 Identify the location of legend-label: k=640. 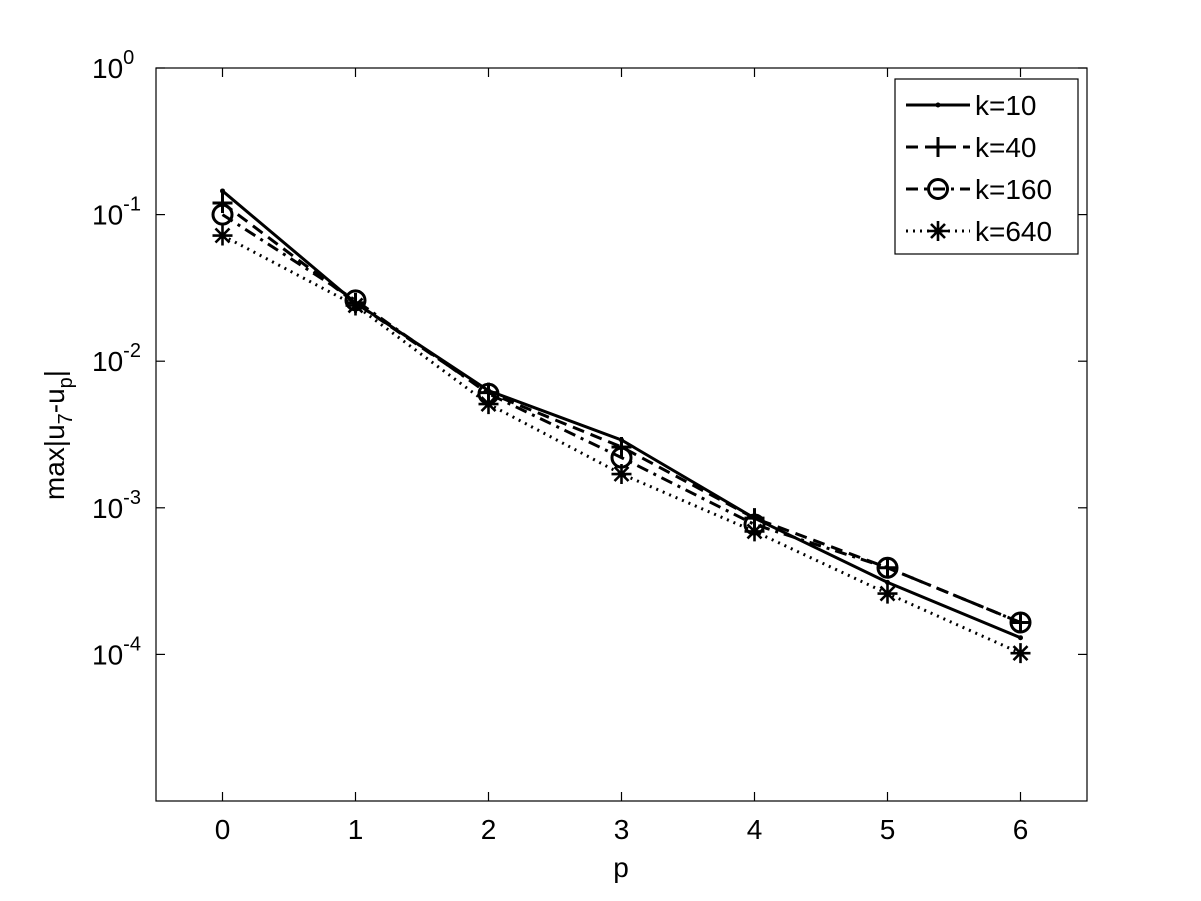
(1013, 231).